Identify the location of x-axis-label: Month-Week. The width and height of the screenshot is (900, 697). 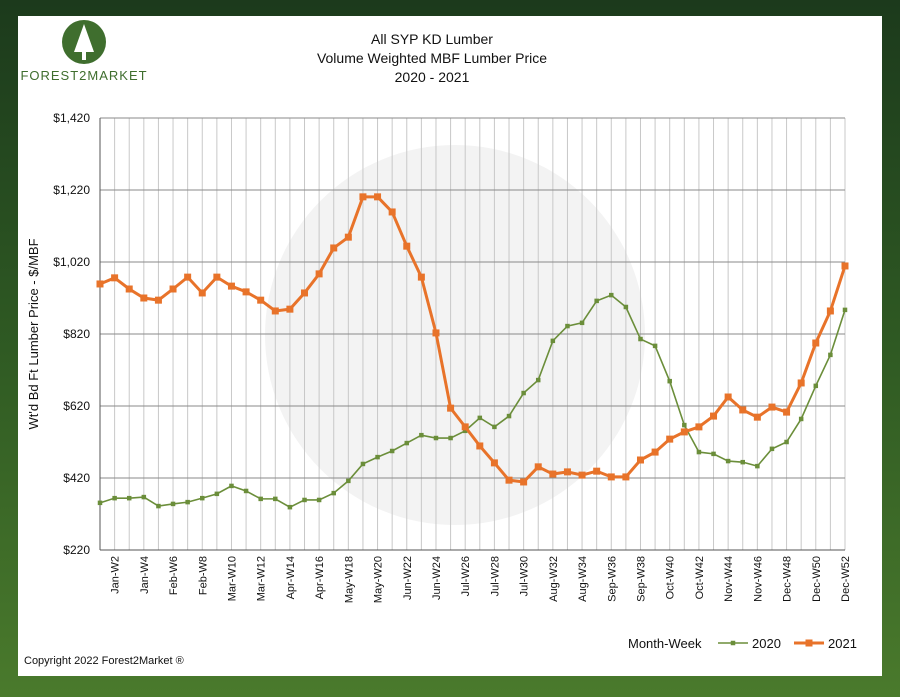
(665, 643).